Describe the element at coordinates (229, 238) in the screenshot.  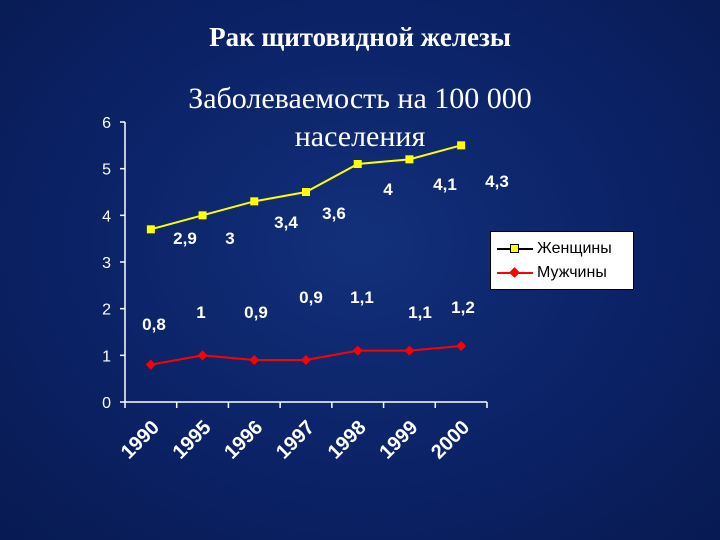
I see `data-label-women: 3` at that location.